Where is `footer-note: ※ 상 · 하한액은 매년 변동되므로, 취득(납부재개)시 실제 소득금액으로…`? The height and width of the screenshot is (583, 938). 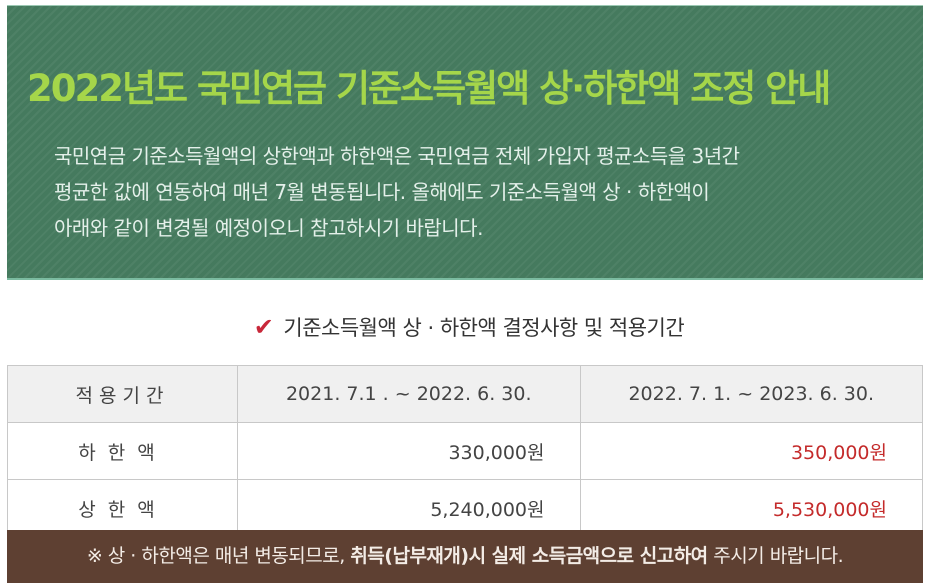 footer-note: ※ 상 · 하한액은 매년 변동되므로, 취득(납부재개)시 실제 소득금액으로… is located at coordinates (465, 556).